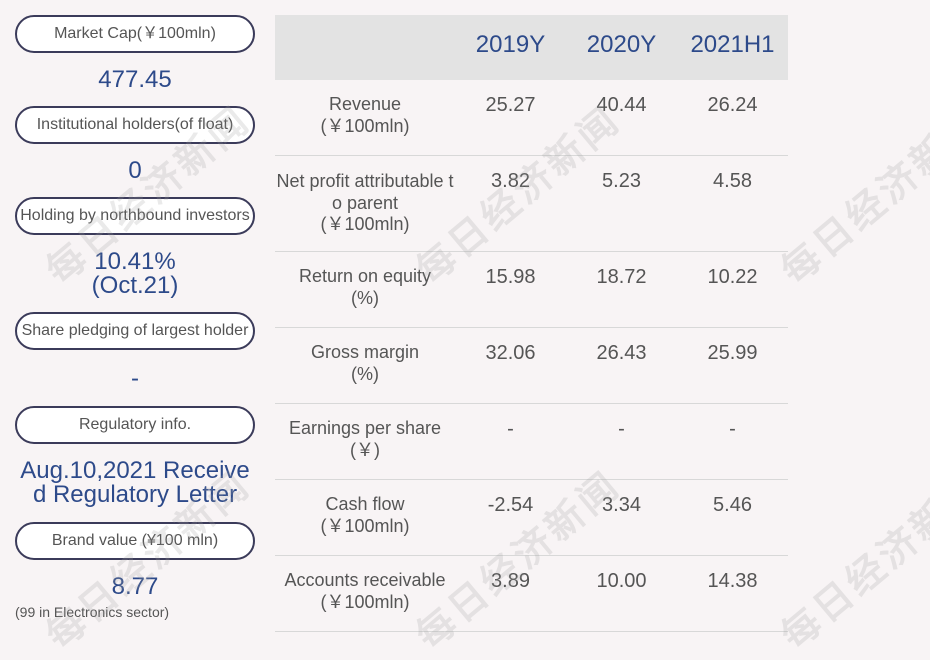 The height and width of the screenshot is (660, 930). I want to click on row-label-text: Cash flow, so click(365, 504).